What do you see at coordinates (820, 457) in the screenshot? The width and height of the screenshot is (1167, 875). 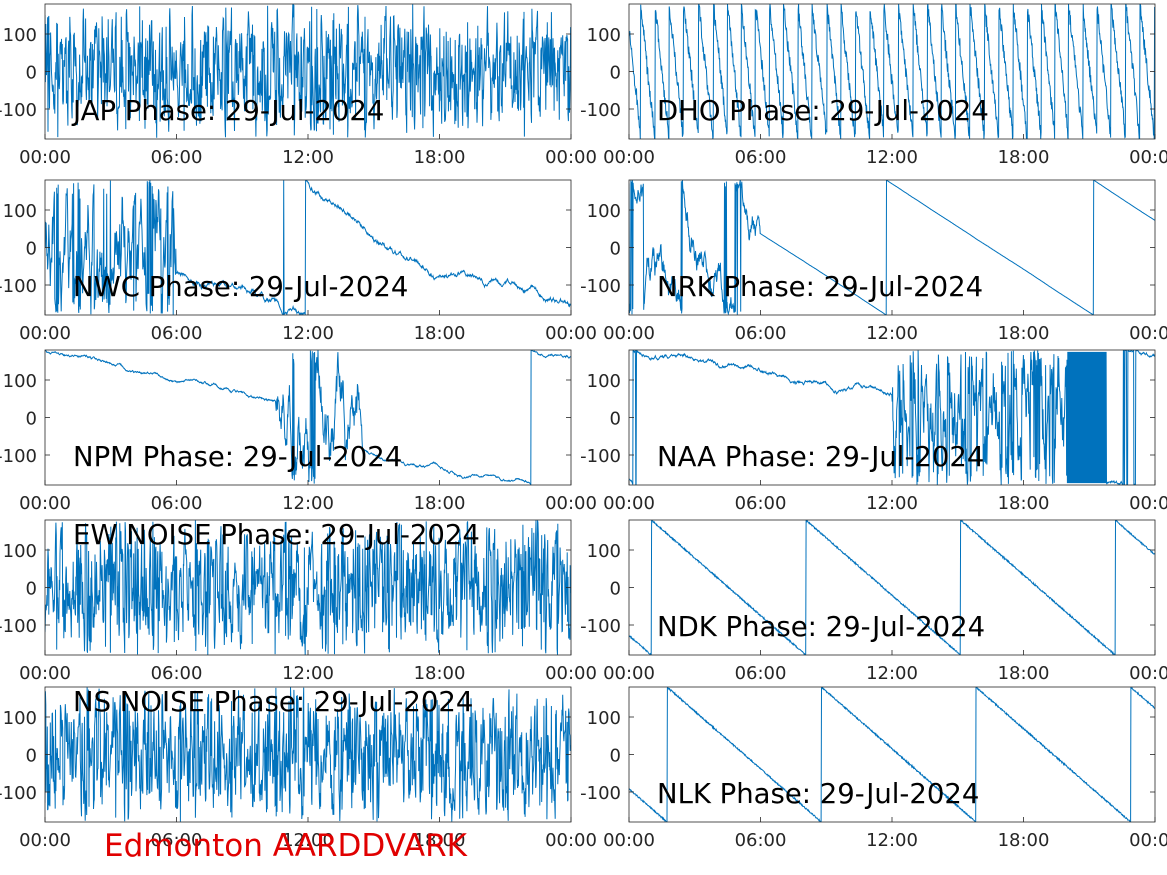 I see `subplot-title: NAA Phase: 29-Jul-2024` at bounding box center [820, 457].